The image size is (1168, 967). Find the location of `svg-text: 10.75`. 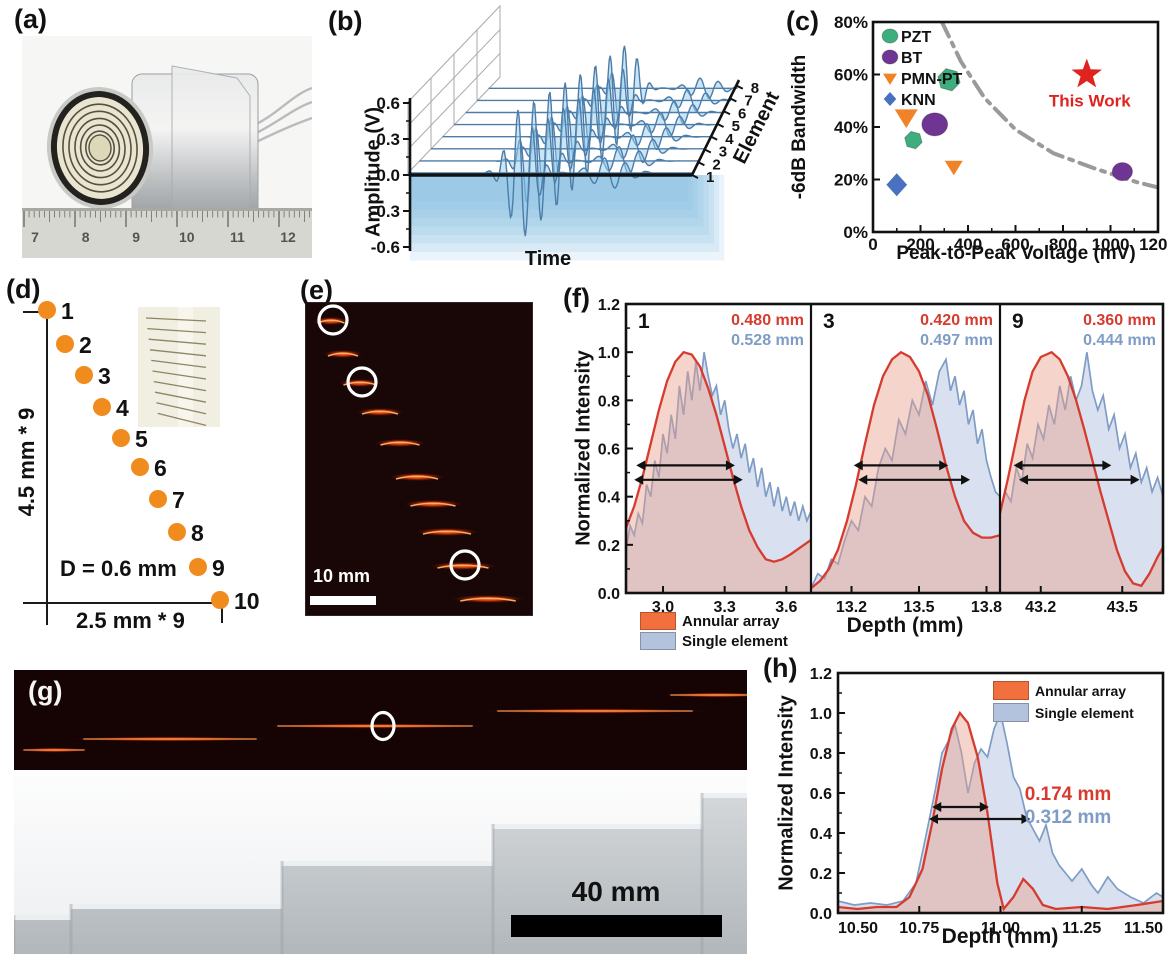

svg-text: 10.75 is located at coordinates (919, 928).